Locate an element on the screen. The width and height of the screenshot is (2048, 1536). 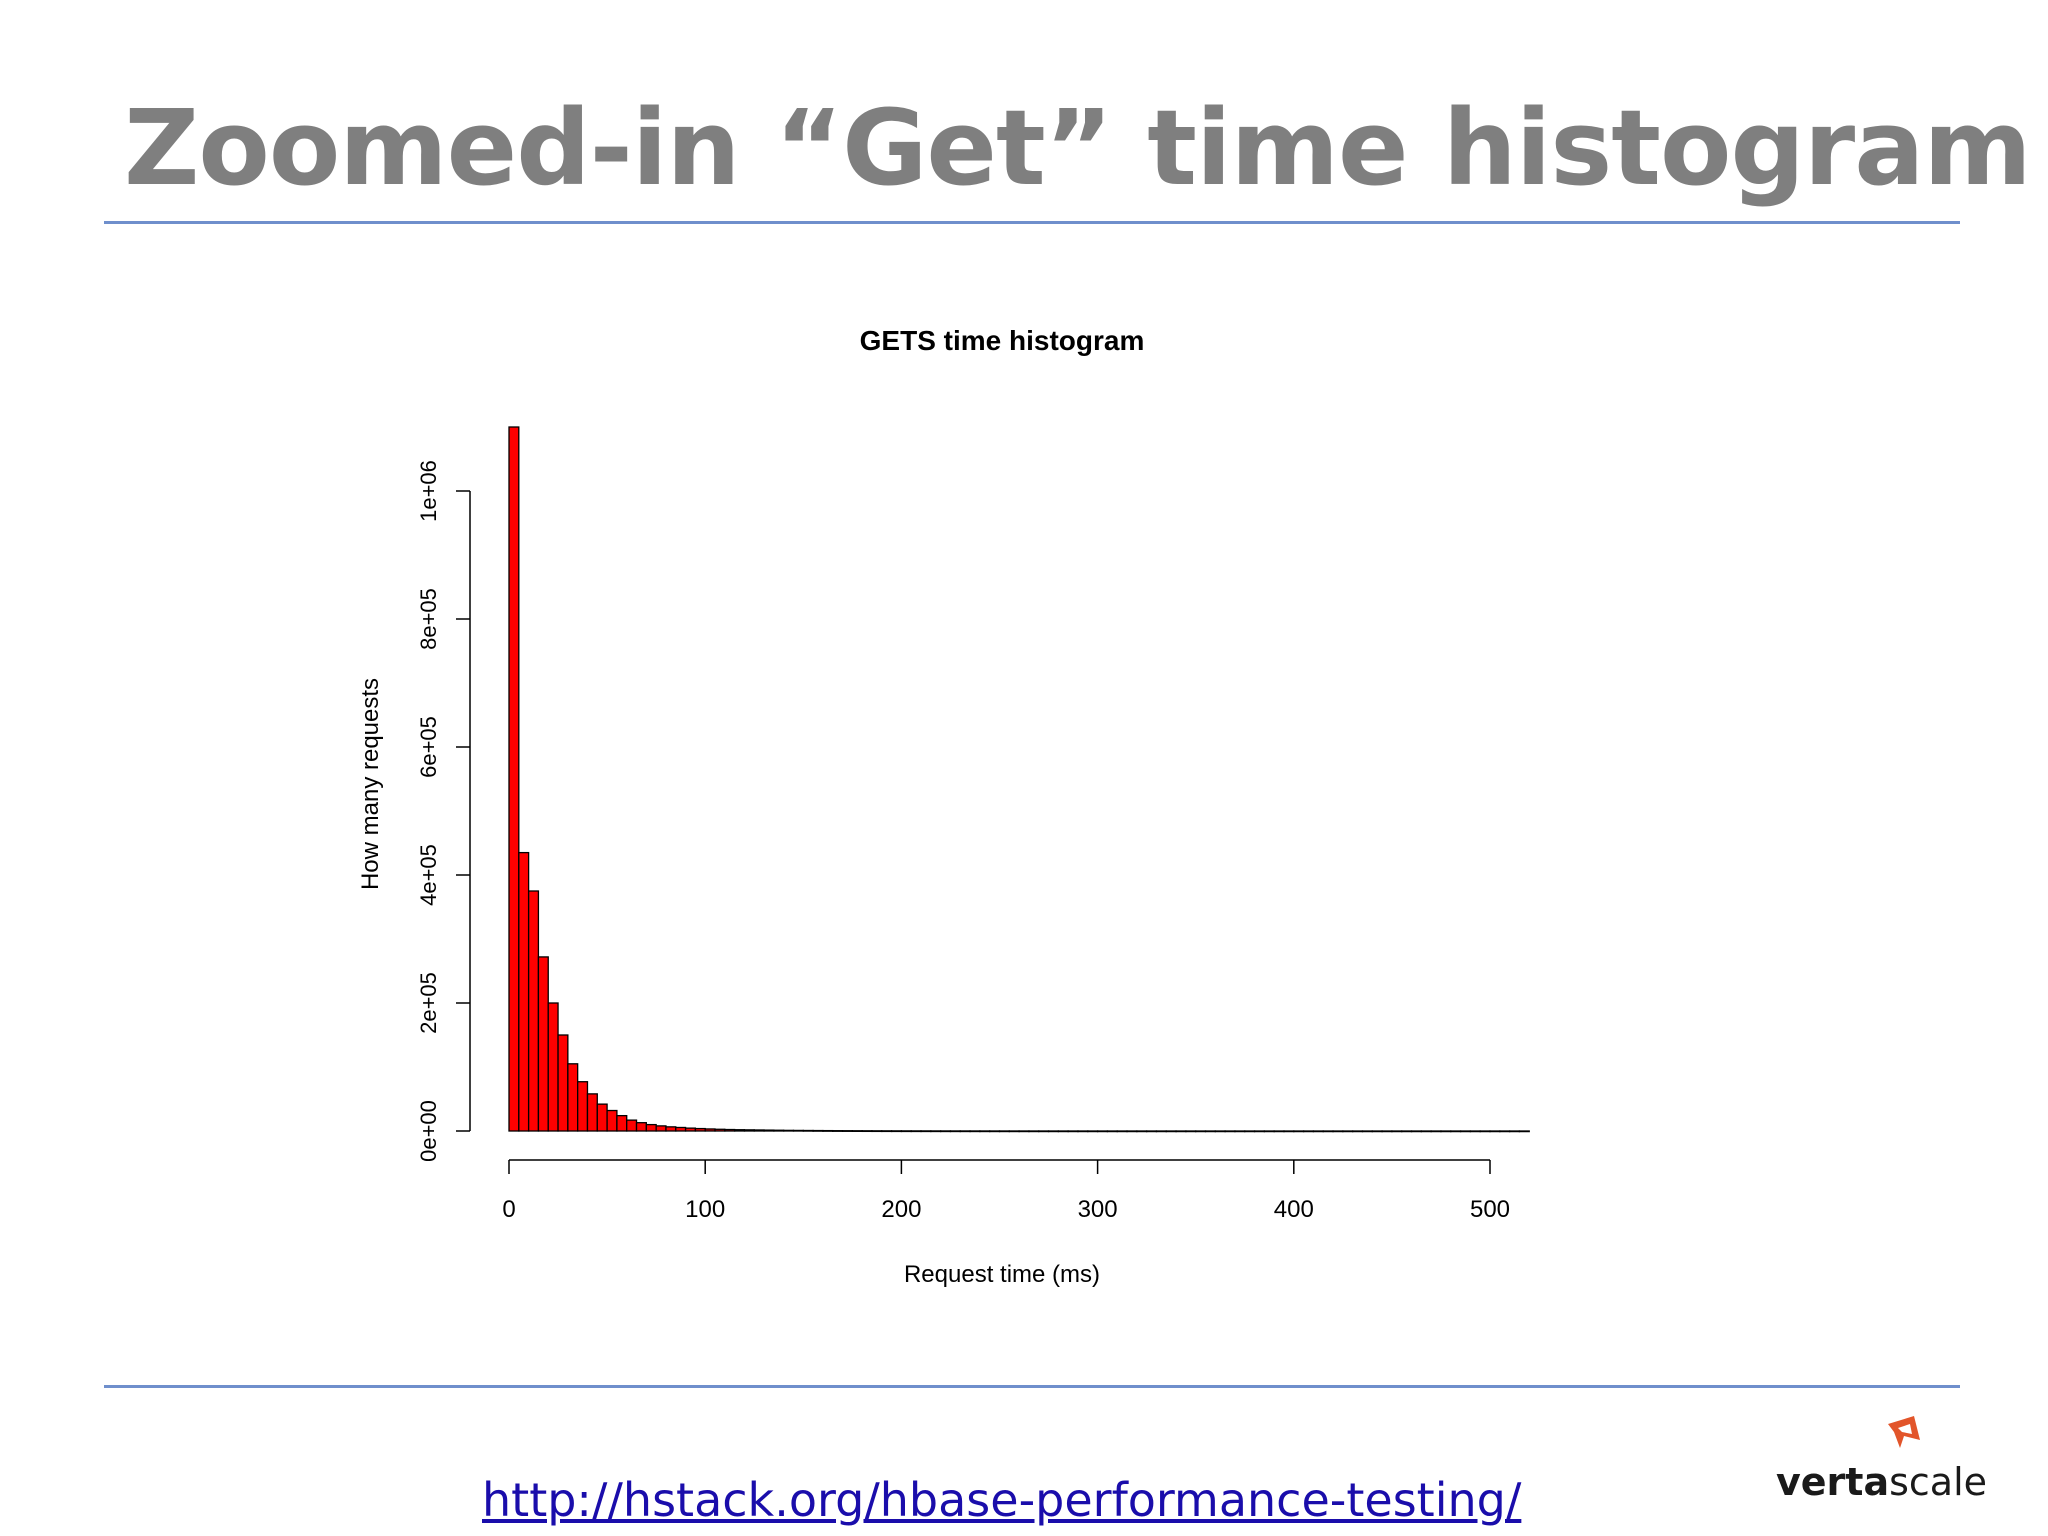
title-divider is located at coordinates (1032, 222).